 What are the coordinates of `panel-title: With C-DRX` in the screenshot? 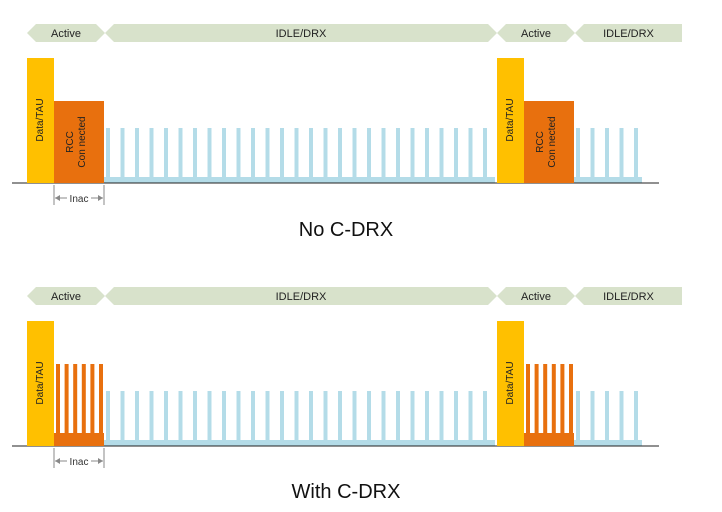 It's located at (346, 492).